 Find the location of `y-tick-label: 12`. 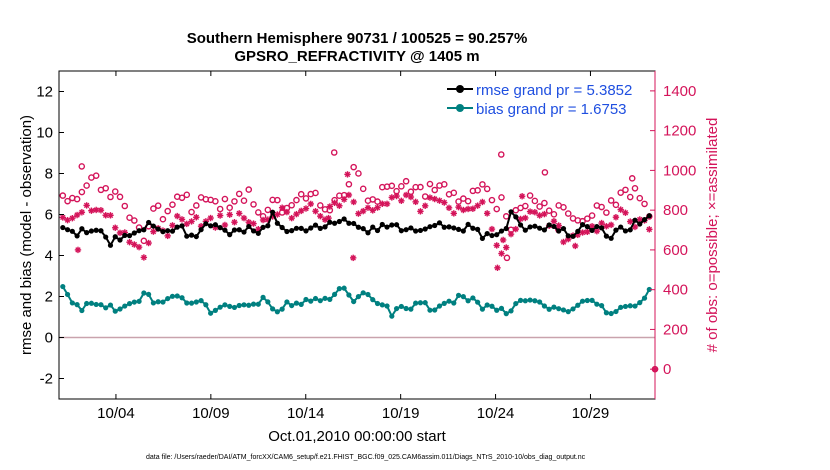

y-tick-label: 12 is located at coordinates (44, 92).